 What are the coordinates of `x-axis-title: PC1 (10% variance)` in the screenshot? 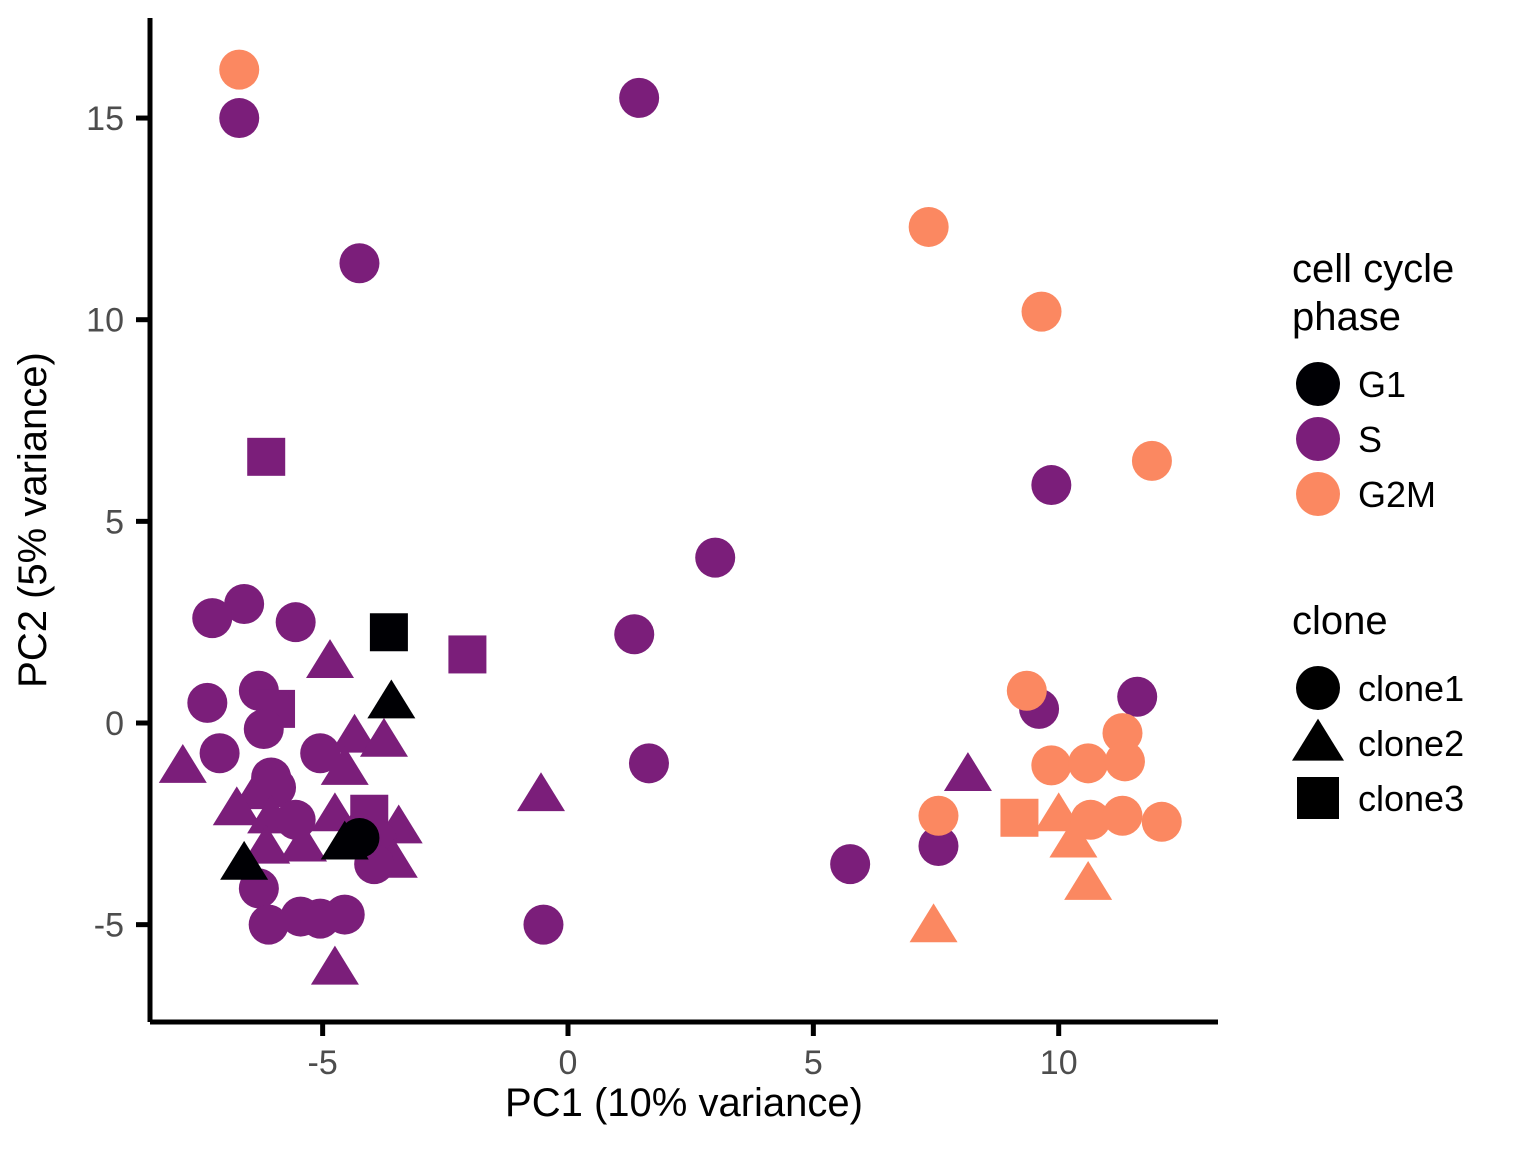 It's located at (684, 1103).